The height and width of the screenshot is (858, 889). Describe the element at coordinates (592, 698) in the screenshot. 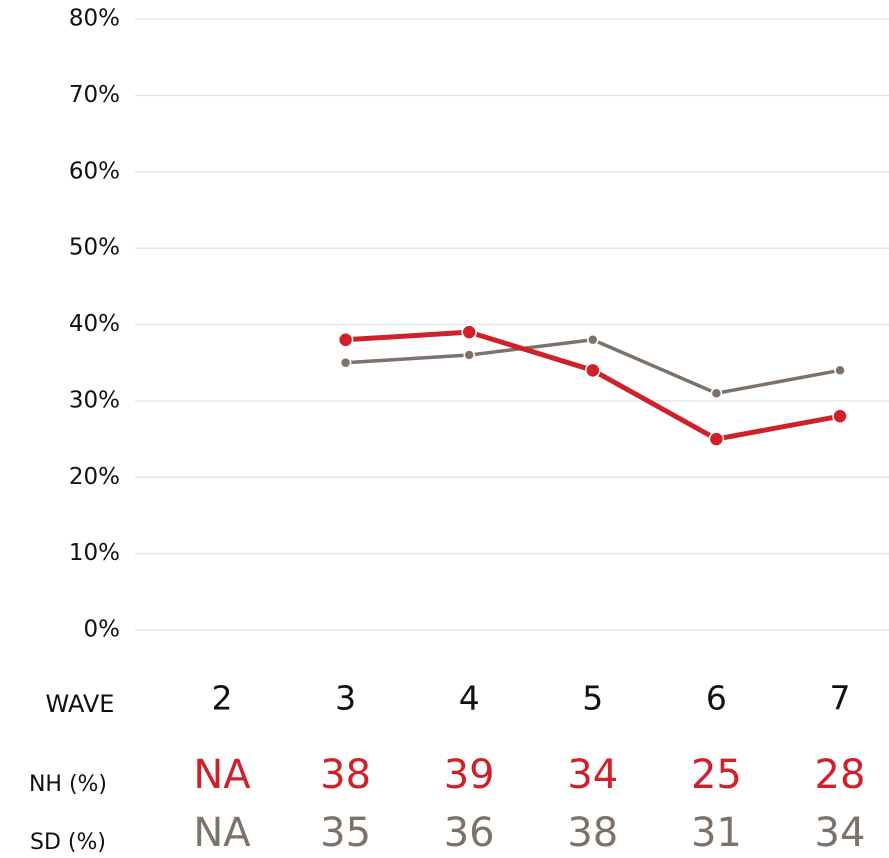

I see `x-tick-label: 5` at that location.